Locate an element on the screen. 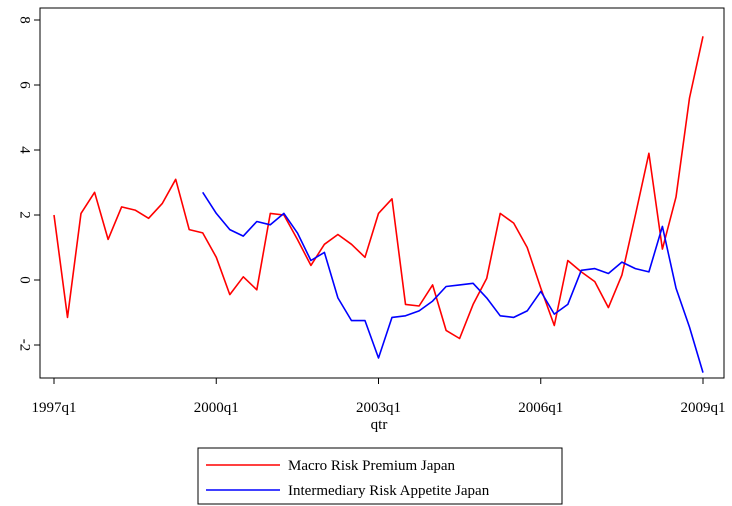 This screenshot has width=732, height=506. y-axis: -2 0 2 4 6 8 is located at coordinates (28, 183).